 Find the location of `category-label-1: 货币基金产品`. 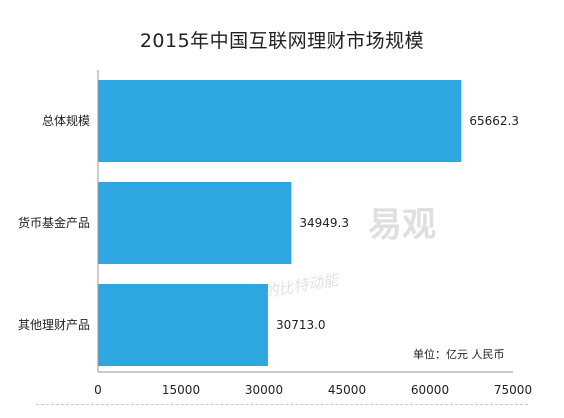

category-label-1: 货币基金产品 is located at coordinates (54, 222).